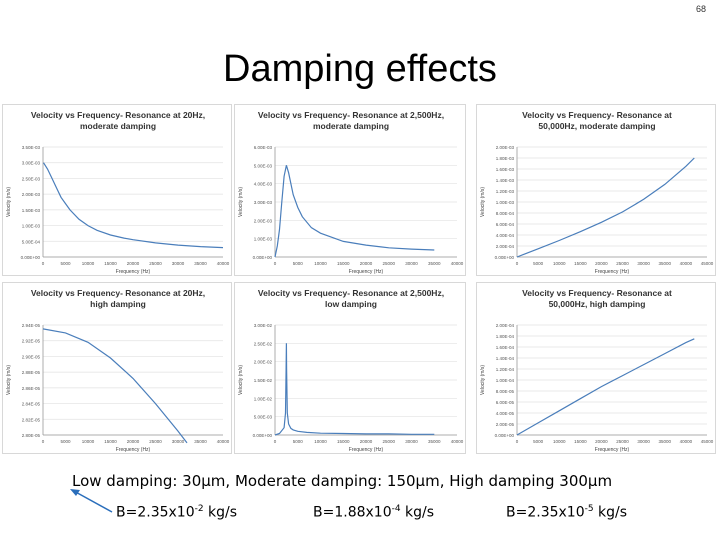 Image resolution: width=720 pixels, height=540 pixels. Describe the element at coordinates (263, 343) in the screenshot. I see `y-tick-label: 2.50E-02` at that location.